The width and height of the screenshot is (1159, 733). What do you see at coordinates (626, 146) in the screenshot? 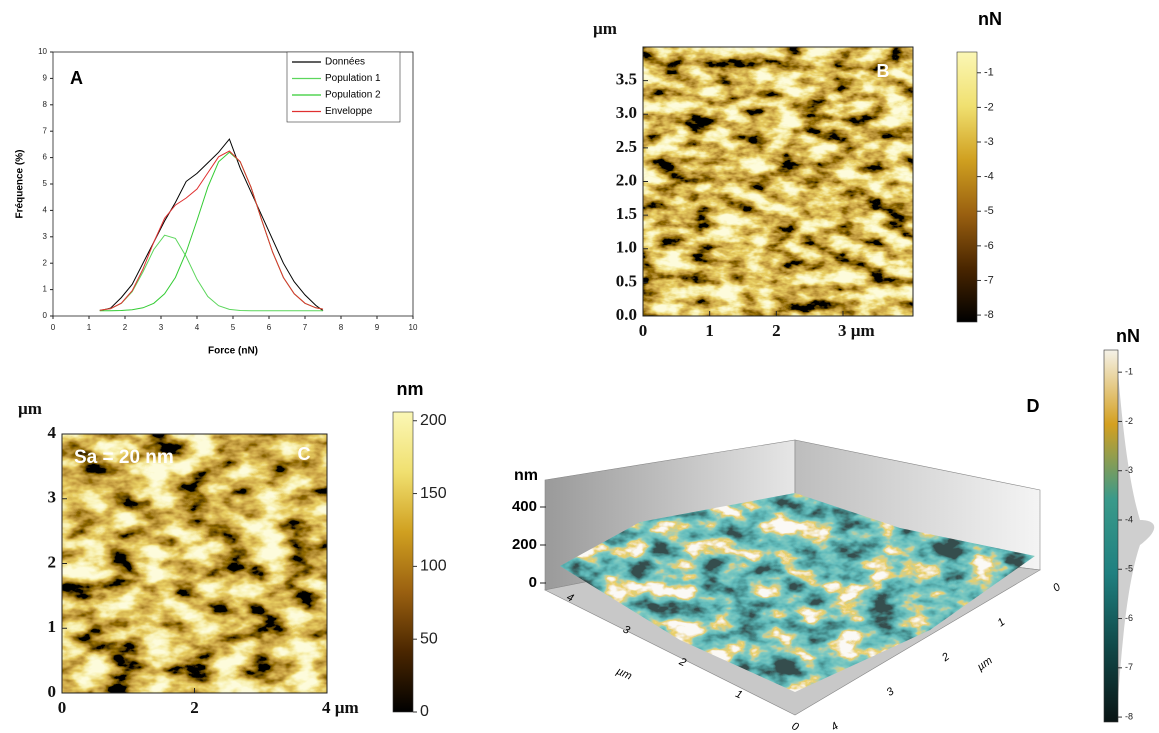
I see `y-tick-label: 2.5` at bounding box center [626, 146].